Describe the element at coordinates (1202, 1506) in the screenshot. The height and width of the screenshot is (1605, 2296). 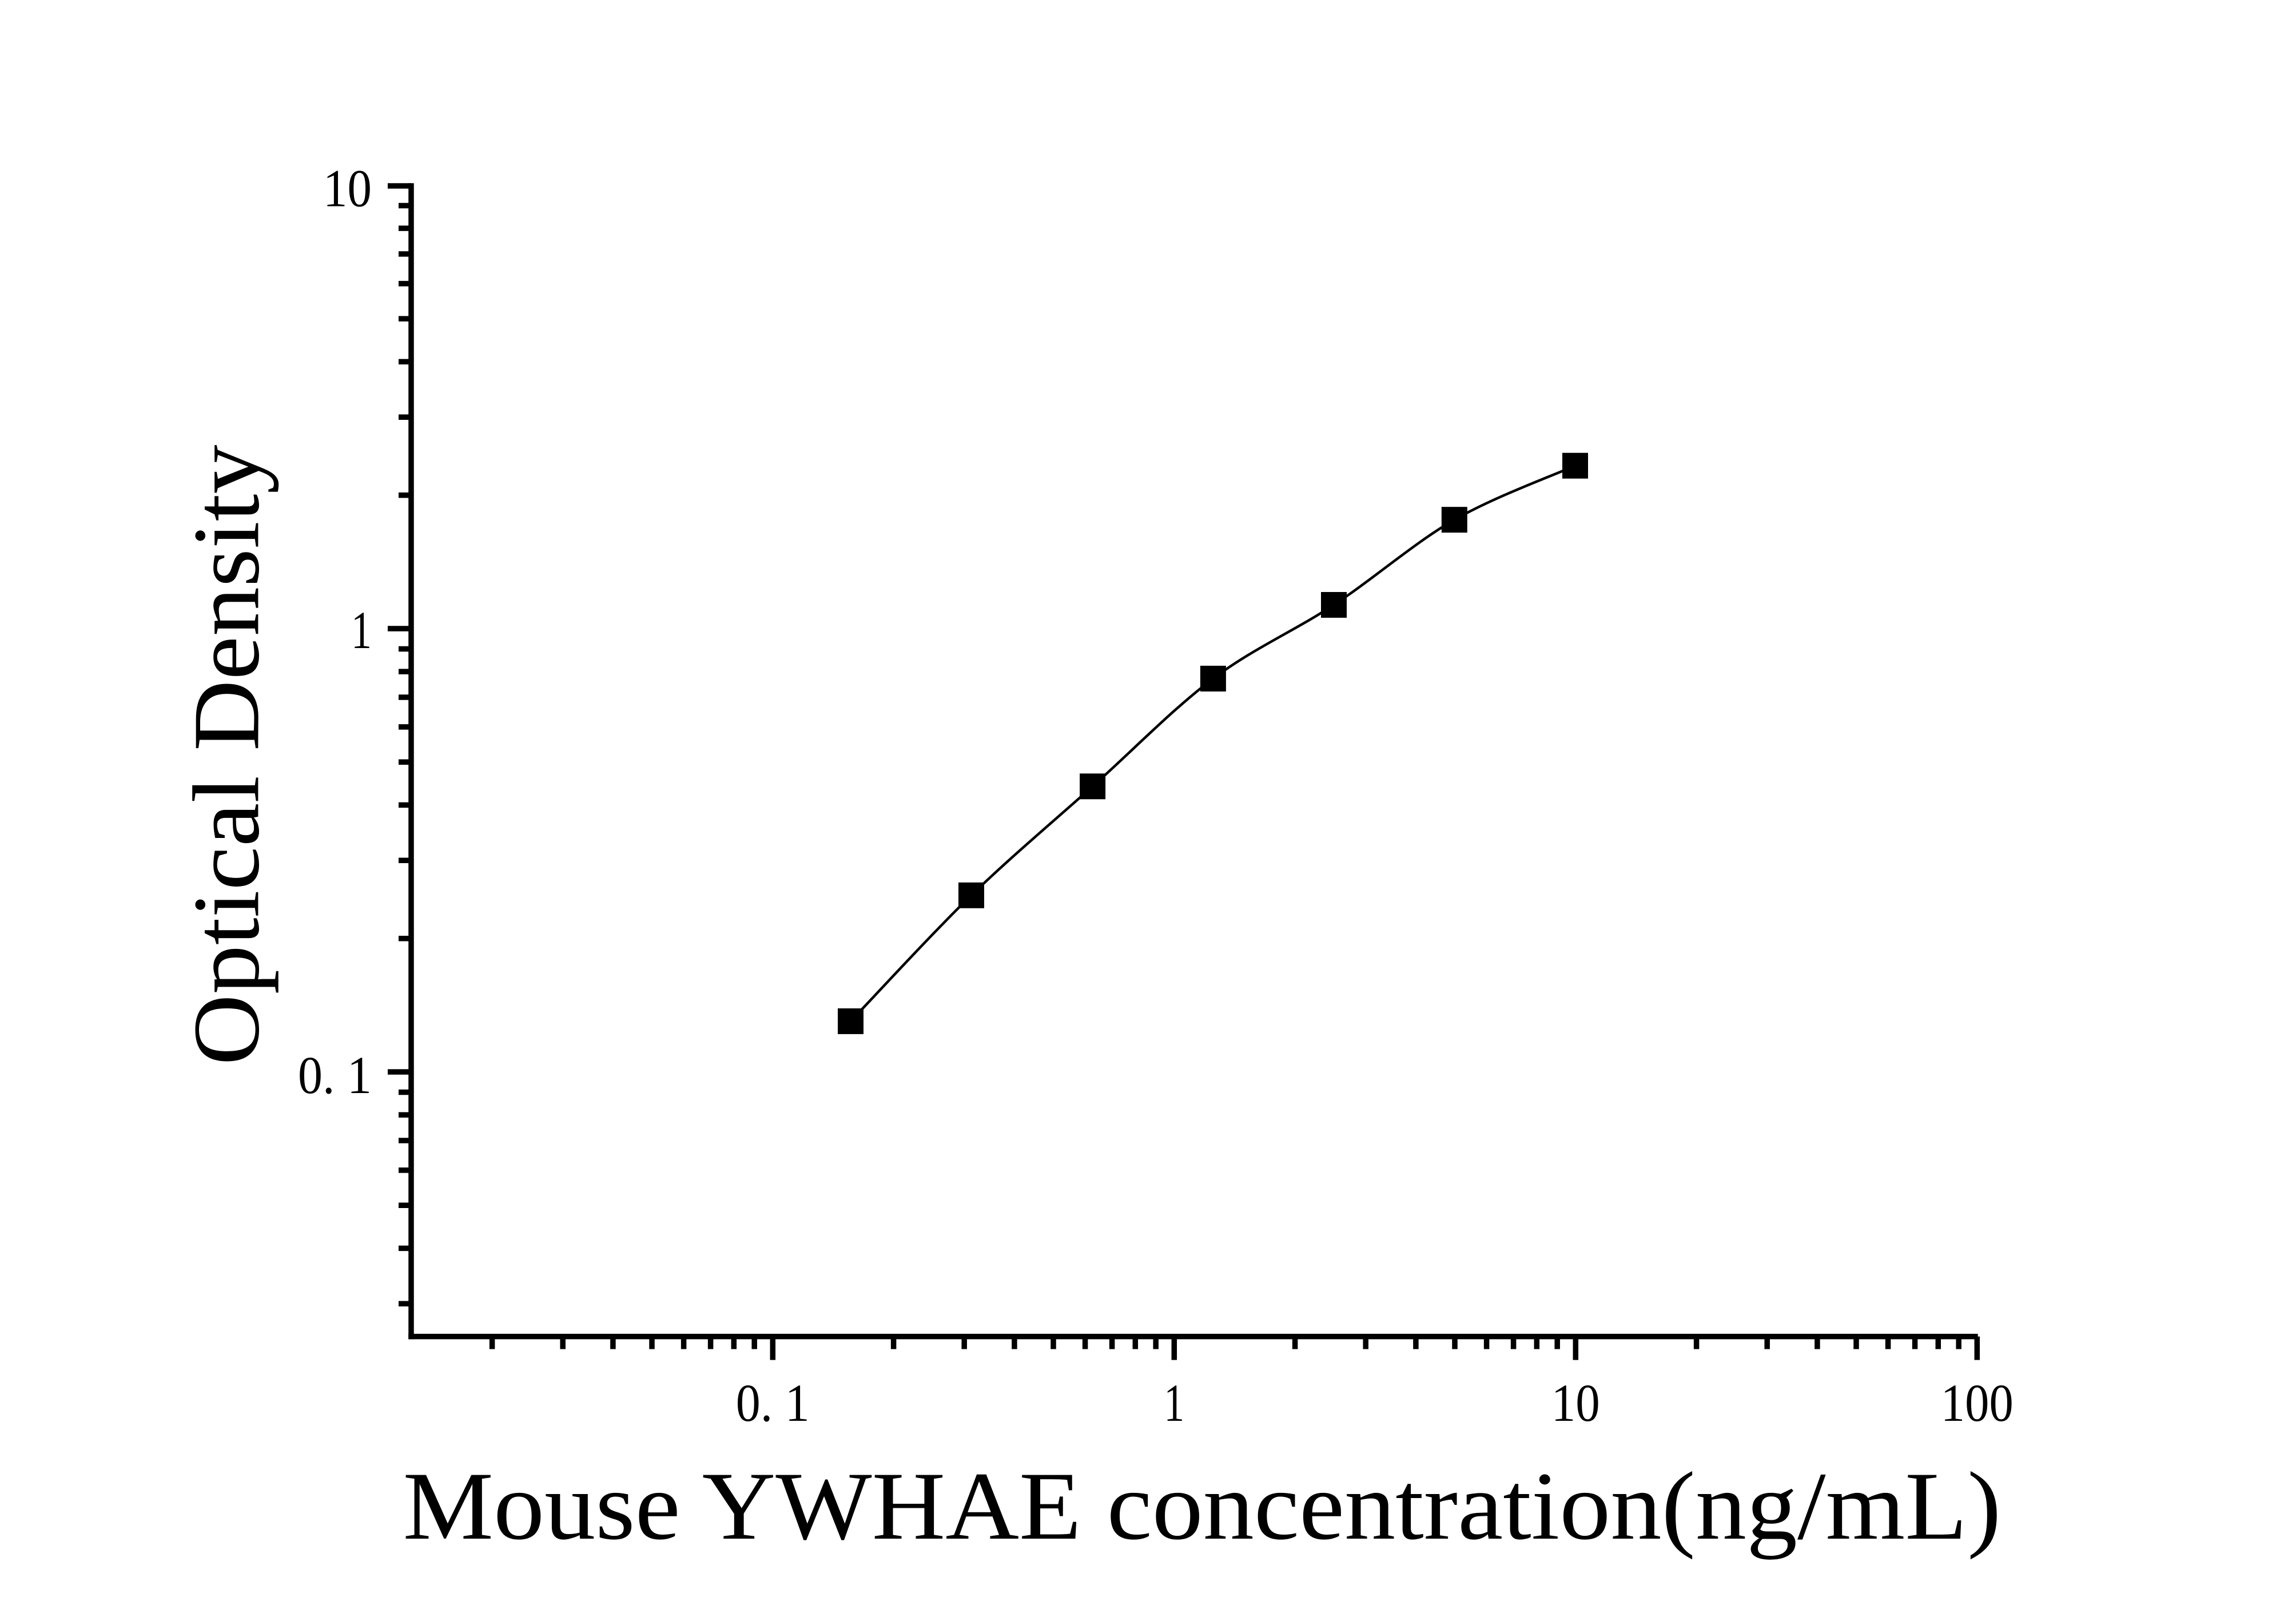
I see `svg-text:Mouse YWHAE concentration(ng/m: Mouse YWHAE concentration(ng/mL)` at that location.